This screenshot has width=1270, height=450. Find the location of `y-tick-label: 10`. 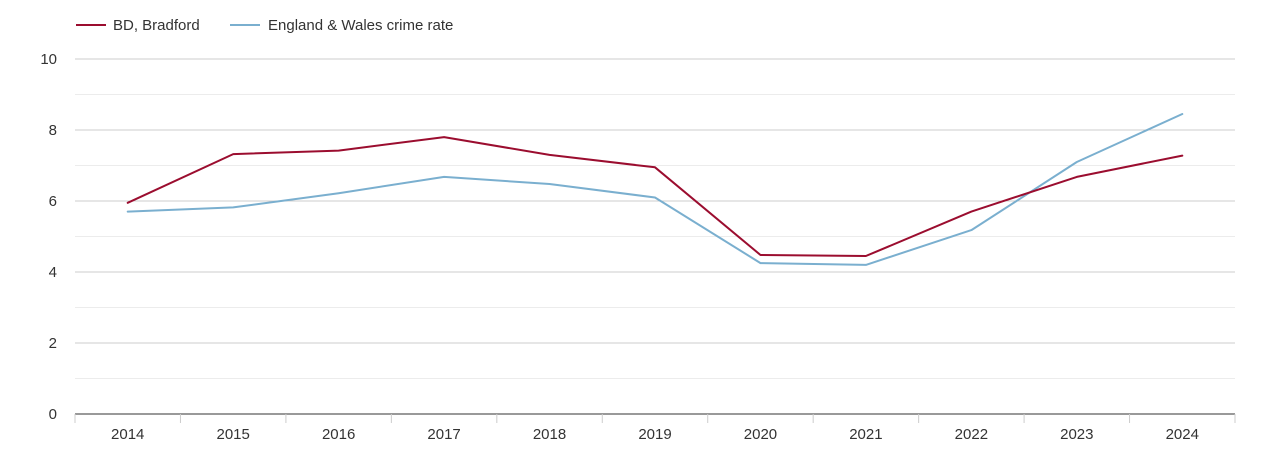

y-tick-label: 10 is located at coordinates (48, 59).